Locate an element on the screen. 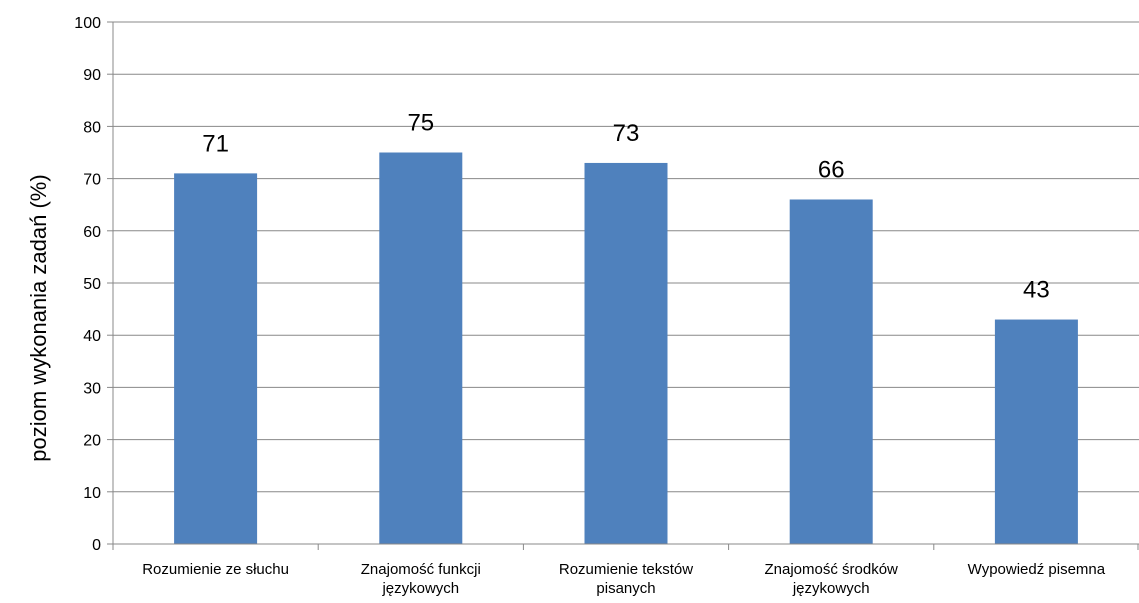  y-tick-label: 50 is located at coordinates (92, 284).